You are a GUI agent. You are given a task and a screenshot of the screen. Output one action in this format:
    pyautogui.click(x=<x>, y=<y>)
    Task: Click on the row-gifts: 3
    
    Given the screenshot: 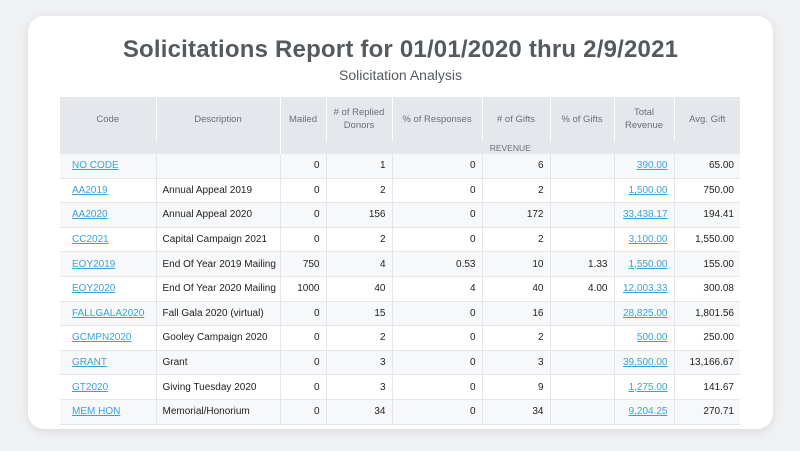 What is the action you would take?
    pyautogui.click(x=515, y=363)
    